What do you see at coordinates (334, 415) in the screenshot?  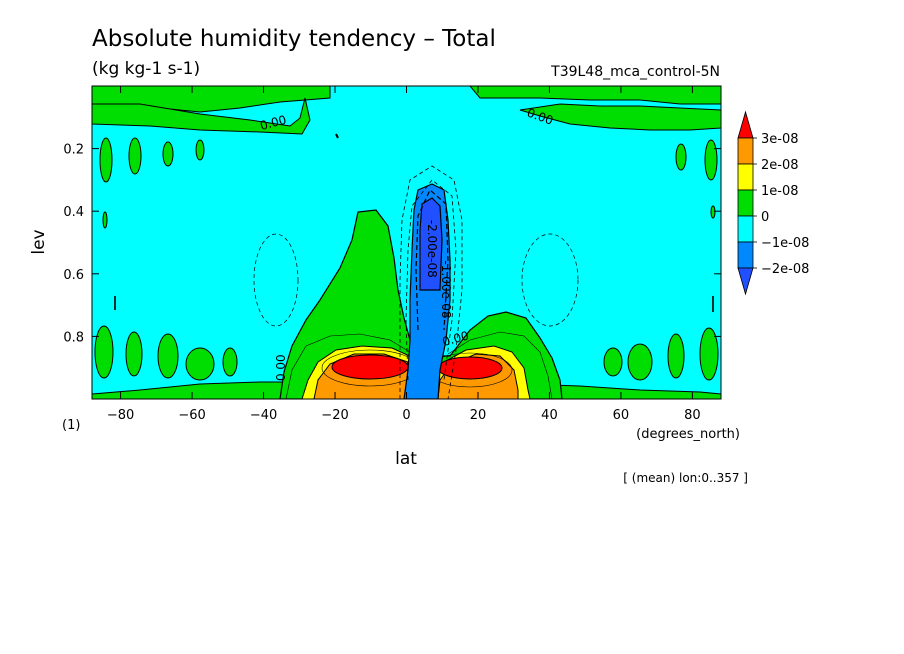 I see `x-tick-label: −20` at bounding box center [334, 415].